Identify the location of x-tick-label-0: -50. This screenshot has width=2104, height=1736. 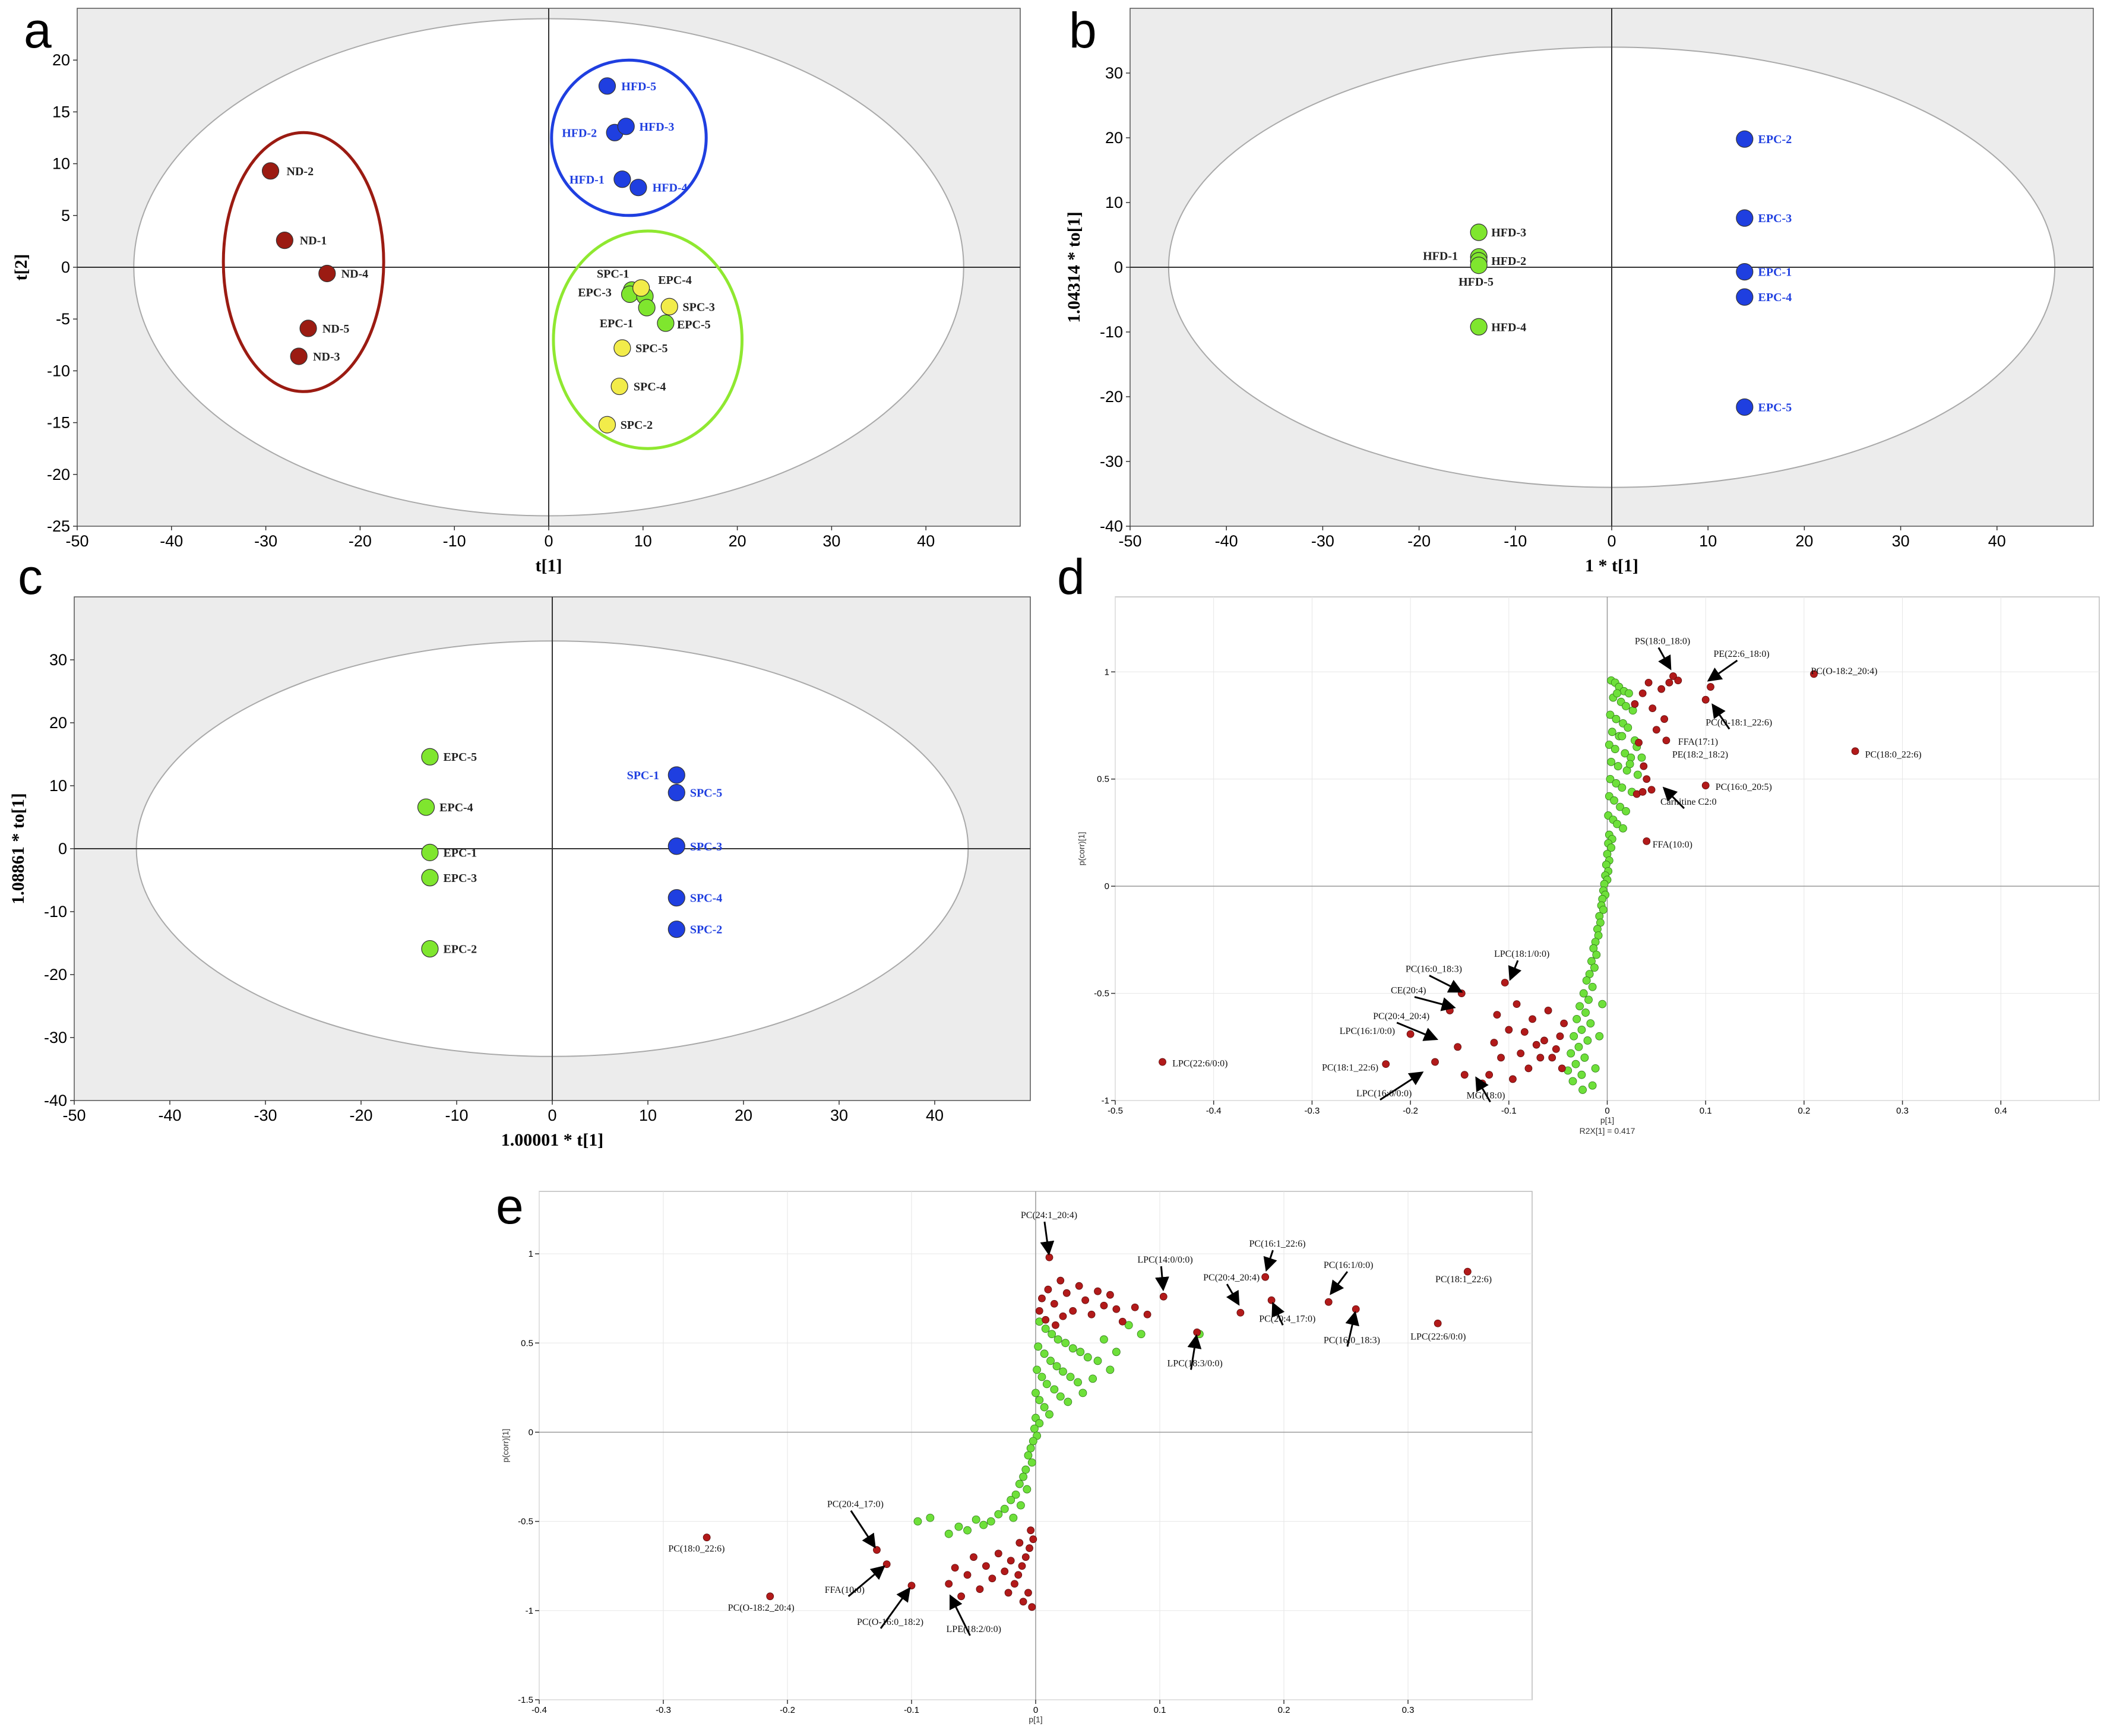
(1129, 541).